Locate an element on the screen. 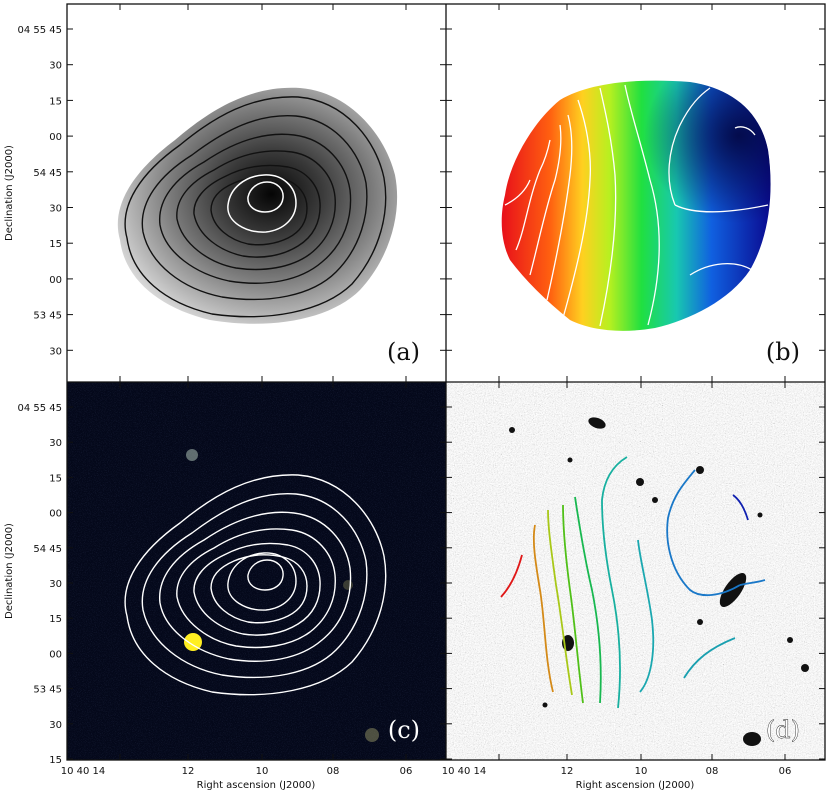 This screenshot has height=796, width=830. panel-b-label: (b) is located at coordinates (783, 352).